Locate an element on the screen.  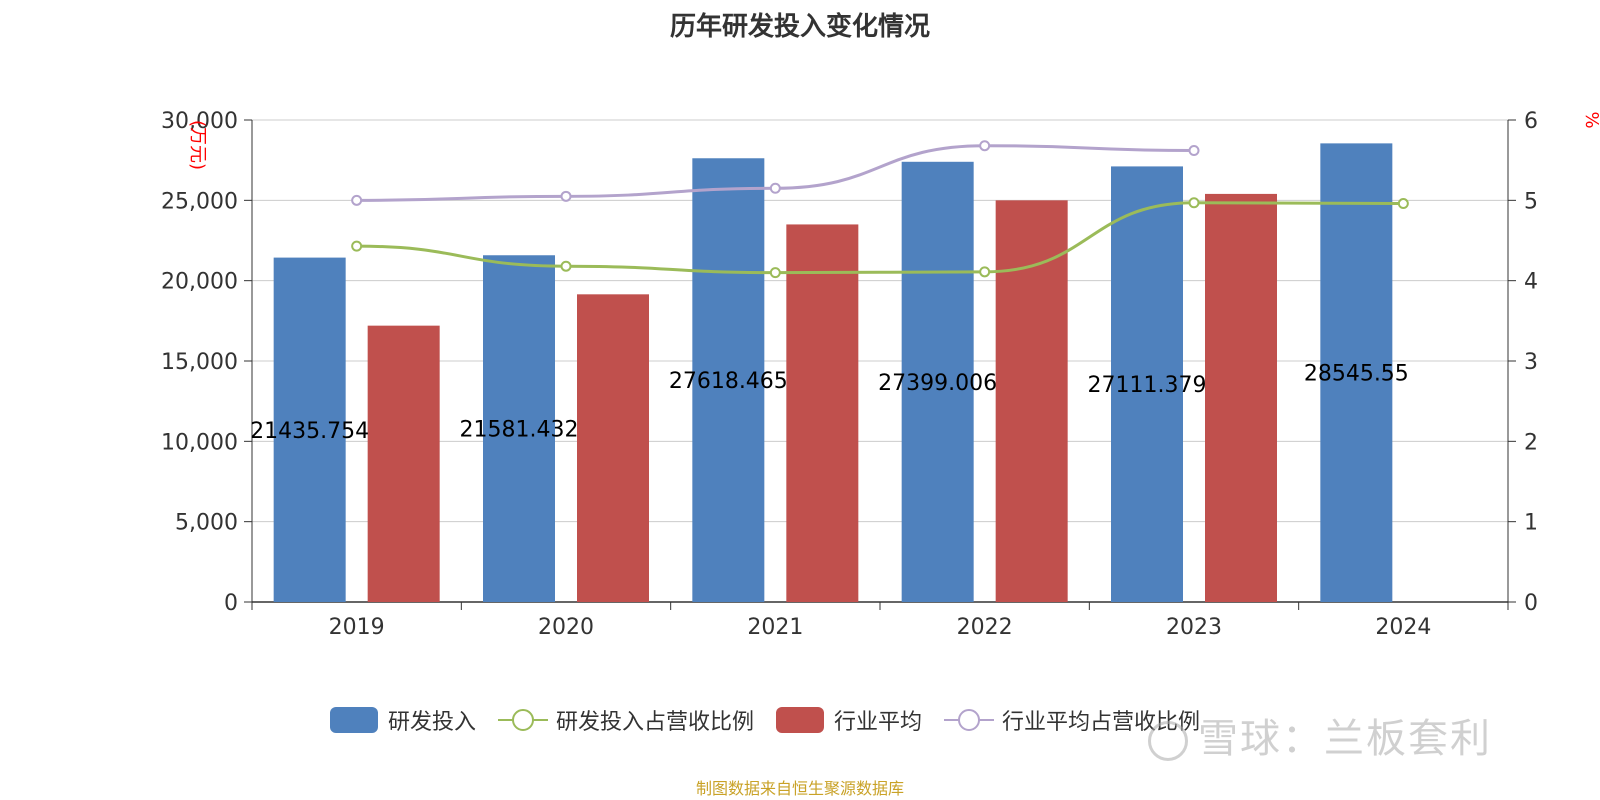
watermark: 雪球：兰板套利 is located at coordinates (1320, 735).